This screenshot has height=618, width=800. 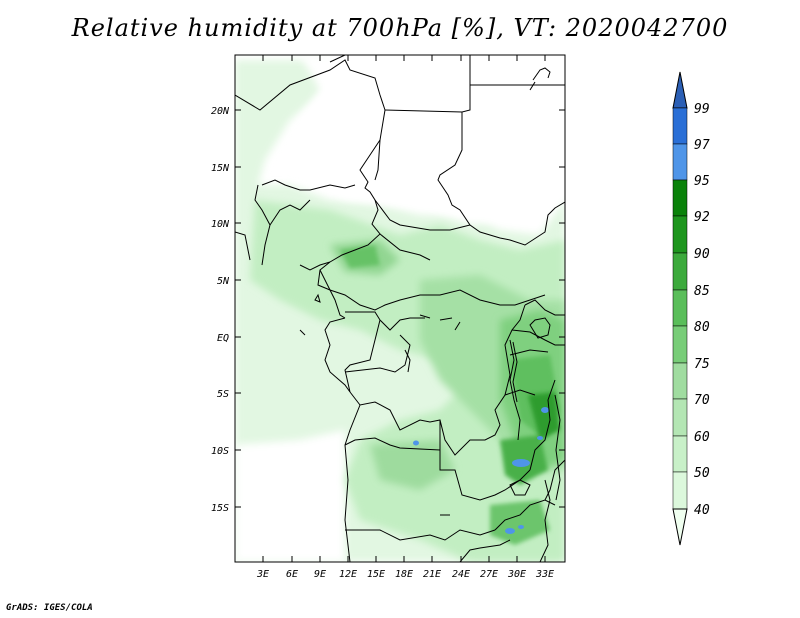 I want to click on rh-spot-97e, so click(x=521, y=527).